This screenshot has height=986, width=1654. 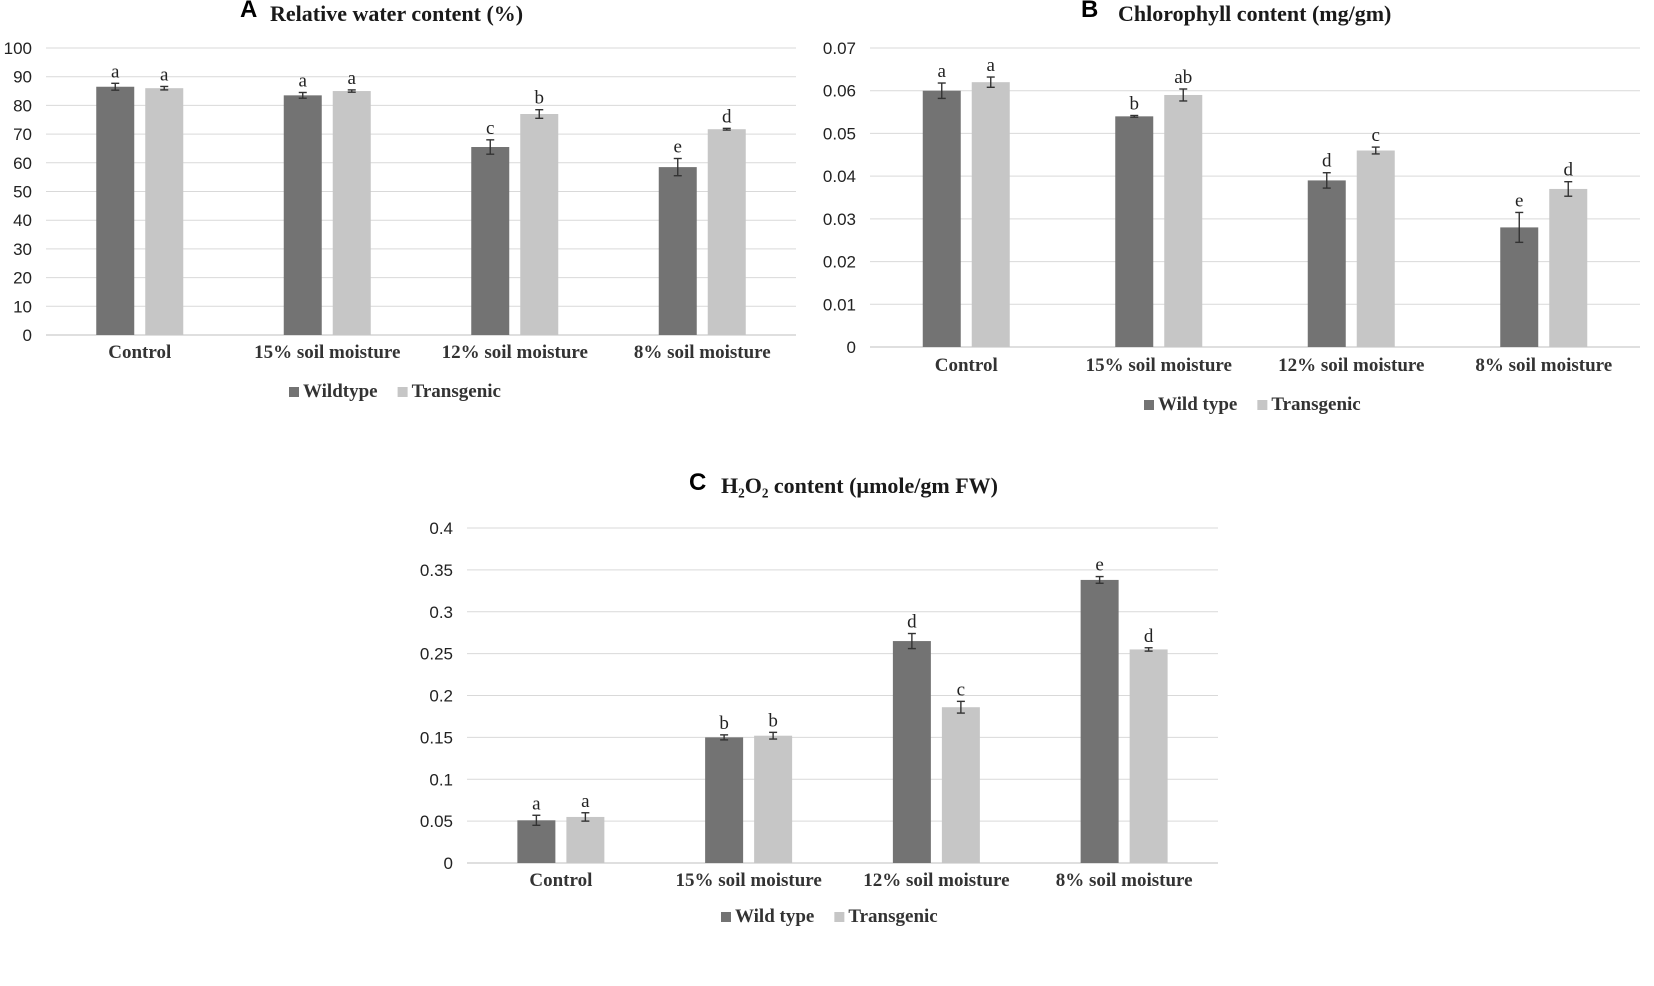 What do you see at coordinates (22, 77) in the screenshot?
I see `y-tick-label: 90` at bounding box center [22, 77].